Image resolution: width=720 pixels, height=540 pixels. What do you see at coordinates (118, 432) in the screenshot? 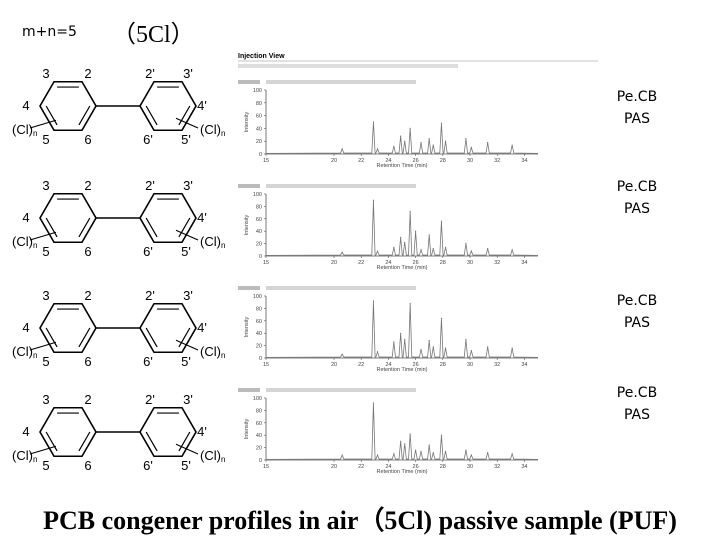
I see `pcb-structure-4: 3 2 2' 3' 4 4' 5 6 6' 5' (Cl)n (Cl)n` at bounding box center [118, 432].